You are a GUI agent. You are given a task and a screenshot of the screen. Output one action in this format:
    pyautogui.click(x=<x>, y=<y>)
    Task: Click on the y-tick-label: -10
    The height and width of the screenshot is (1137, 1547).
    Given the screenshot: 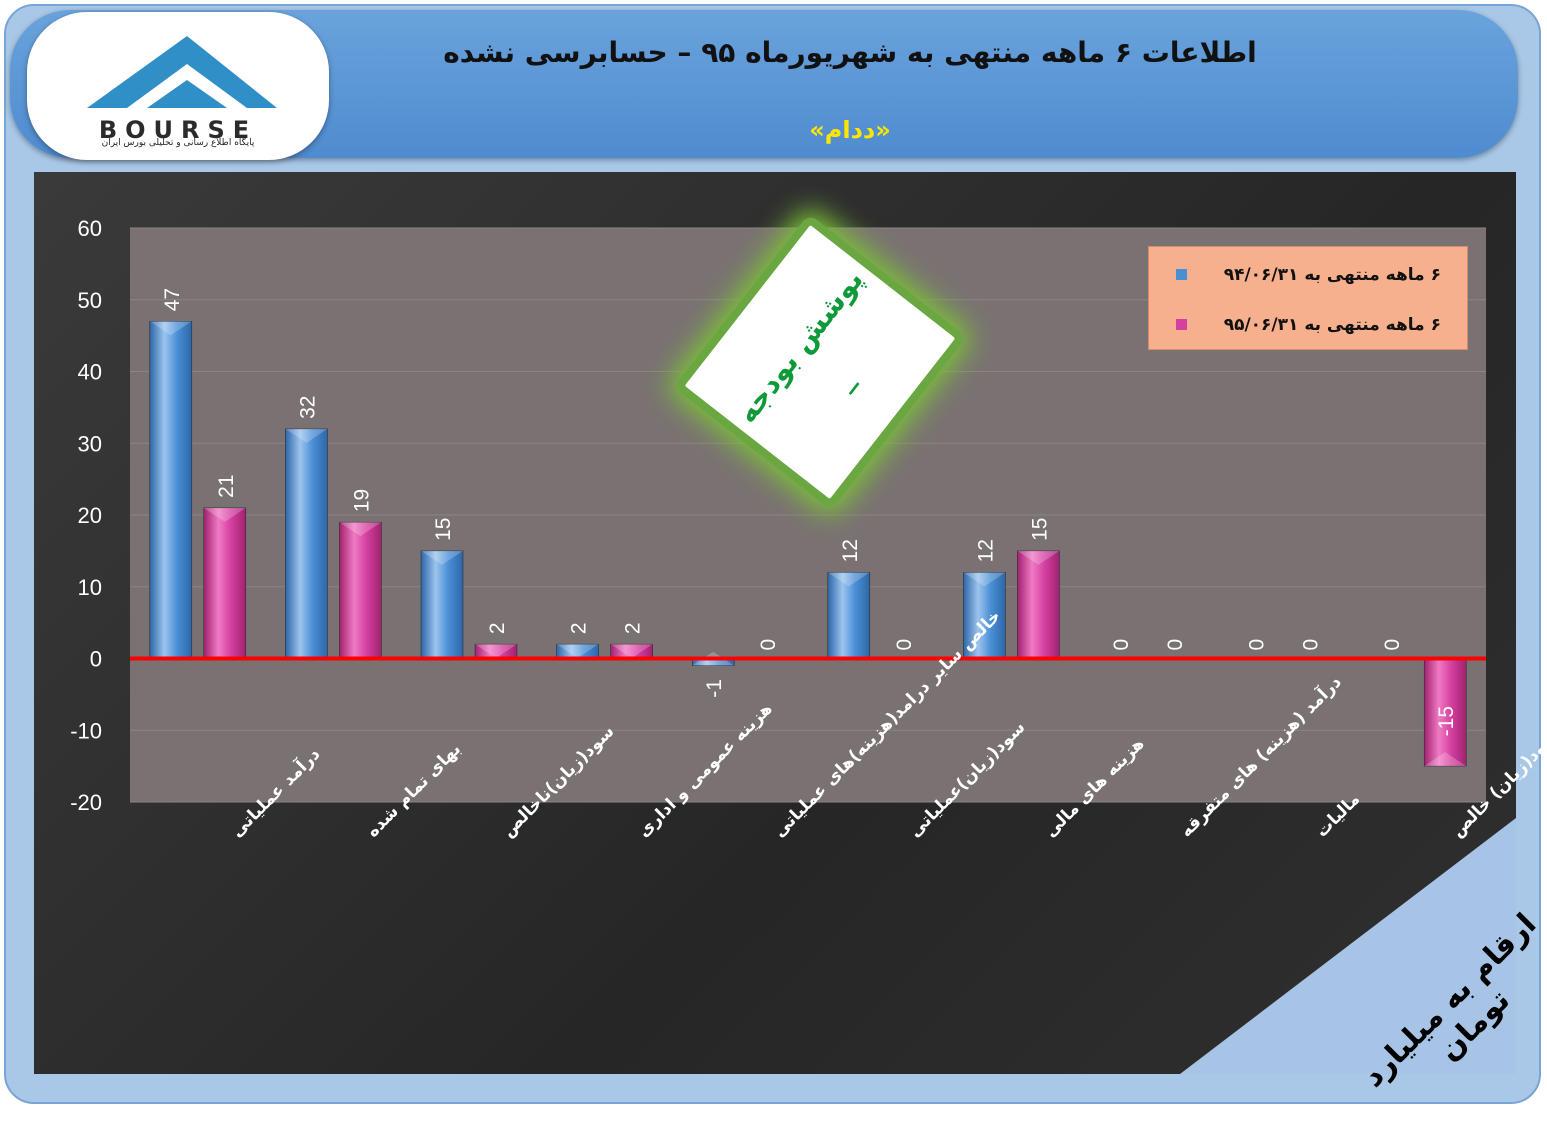 What is the action you would take?
    pyautogui.click(x=86, y=730)
    